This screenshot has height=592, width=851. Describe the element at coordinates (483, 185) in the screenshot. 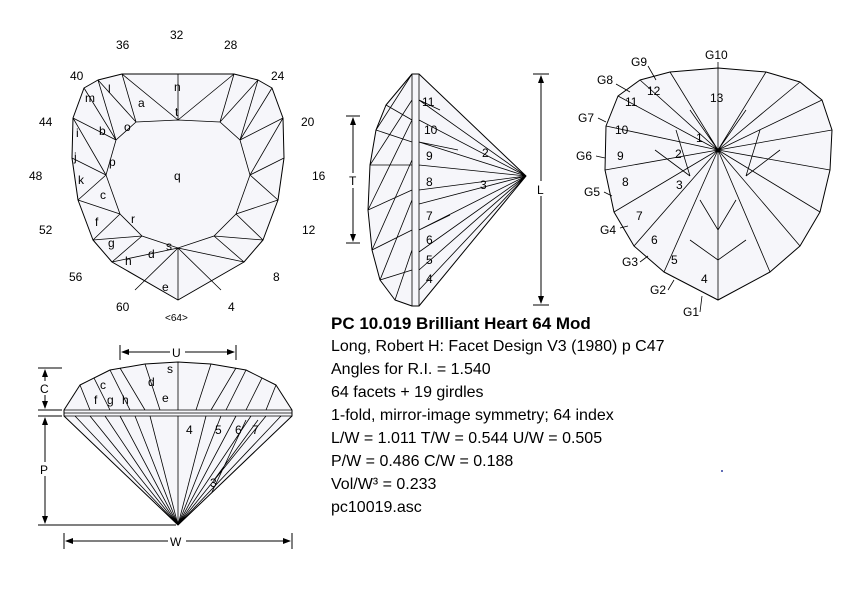

I see `side-facet-label: 3` at that location.